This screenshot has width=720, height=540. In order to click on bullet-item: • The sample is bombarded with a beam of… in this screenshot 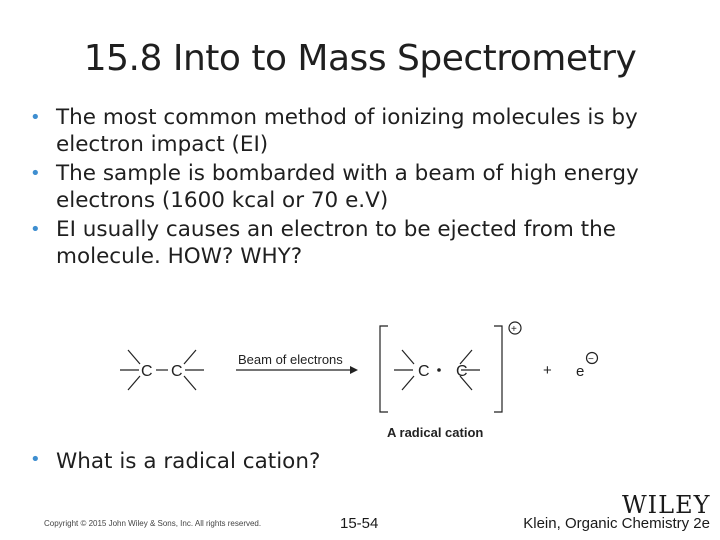, I will do `click(360, 187)`.